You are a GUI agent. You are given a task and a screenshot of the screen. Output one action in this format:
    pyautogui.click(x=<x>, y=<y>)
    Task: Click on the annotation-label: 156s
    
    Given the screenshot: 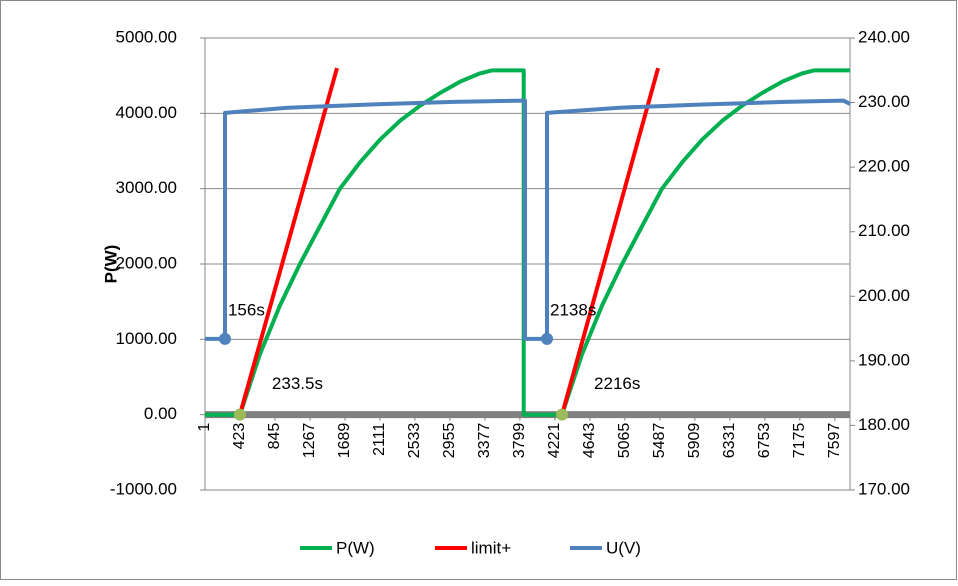 What is the action you would take?
    pyautogui.click(x=246, y=309)
    